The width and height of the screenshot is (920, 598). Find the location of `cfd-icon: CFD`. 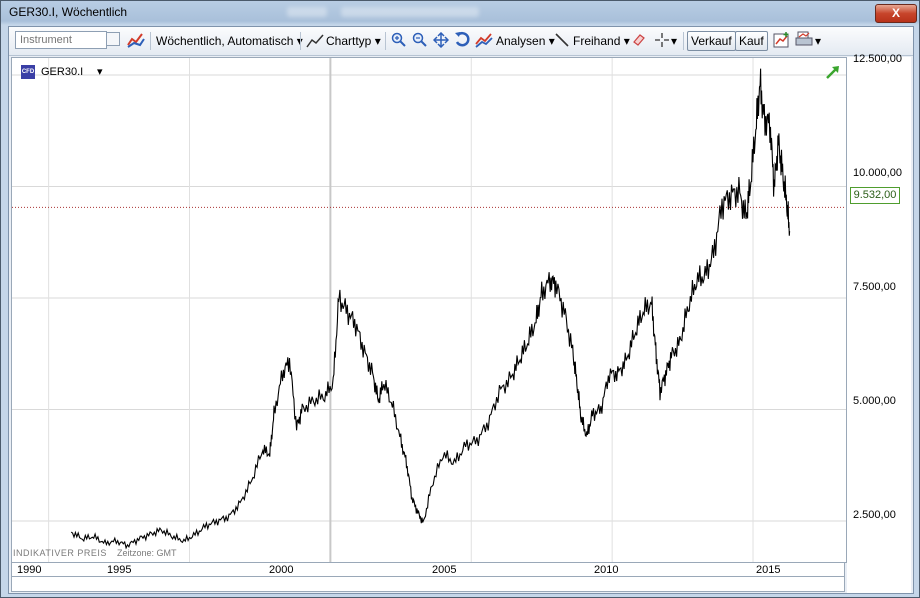

cfd-icon: CFD is located at coordinates (28, 72).